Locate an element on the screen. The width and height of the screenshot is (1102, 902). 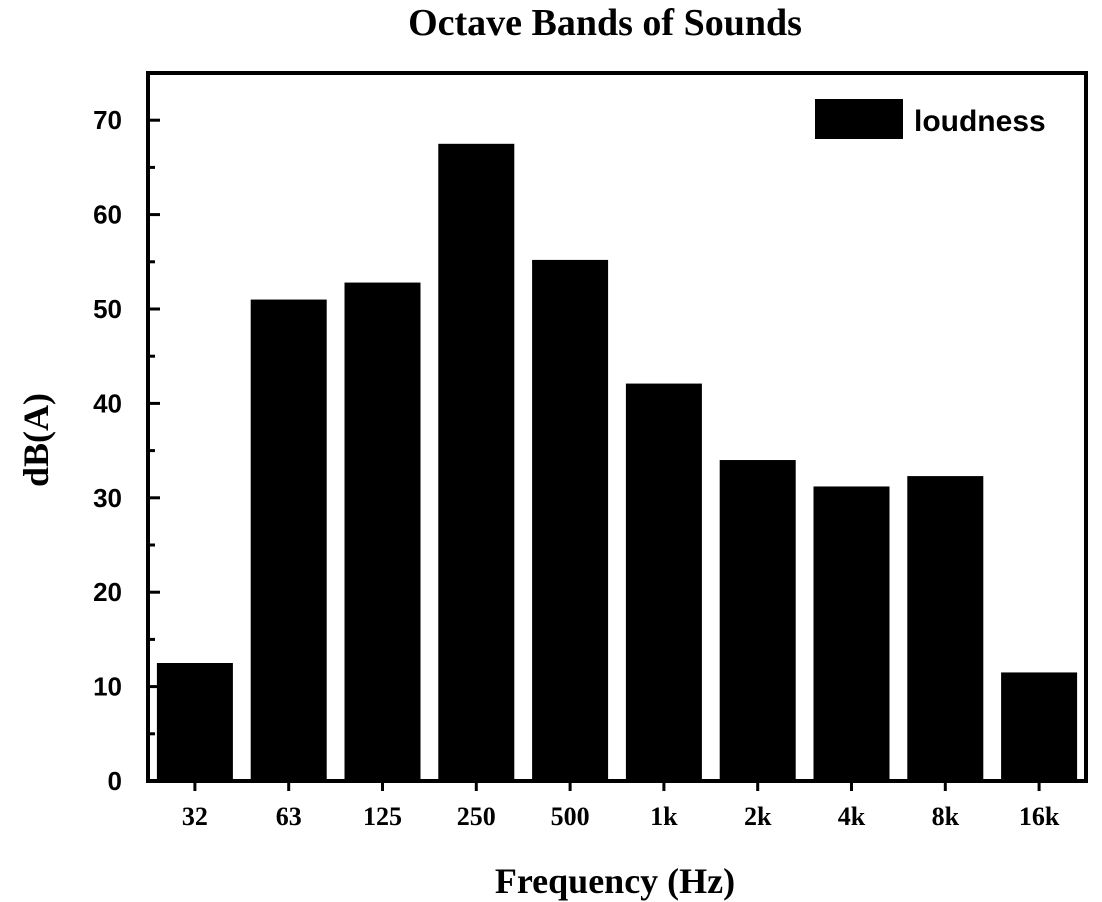
y-tick-label: 50 is located at coordinates (107, 309).